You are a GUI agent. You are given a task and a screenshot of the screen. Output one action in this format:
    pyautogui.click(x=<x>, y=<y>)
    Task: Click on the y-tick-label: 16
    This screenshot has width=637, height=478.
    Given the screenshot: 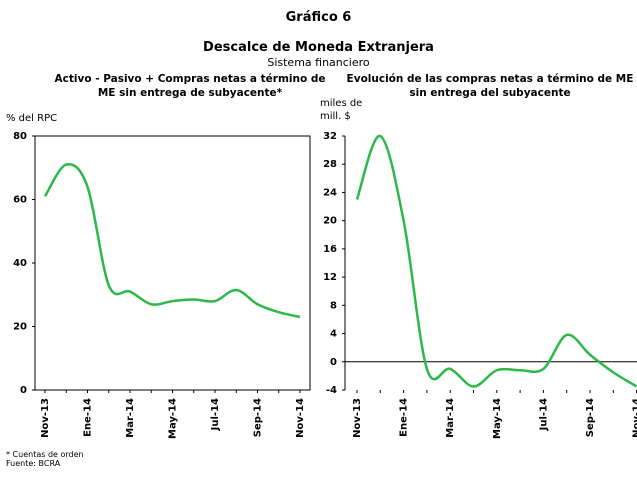 What is the action you would take?
    pyautogui.click(x=330, y=249)
    